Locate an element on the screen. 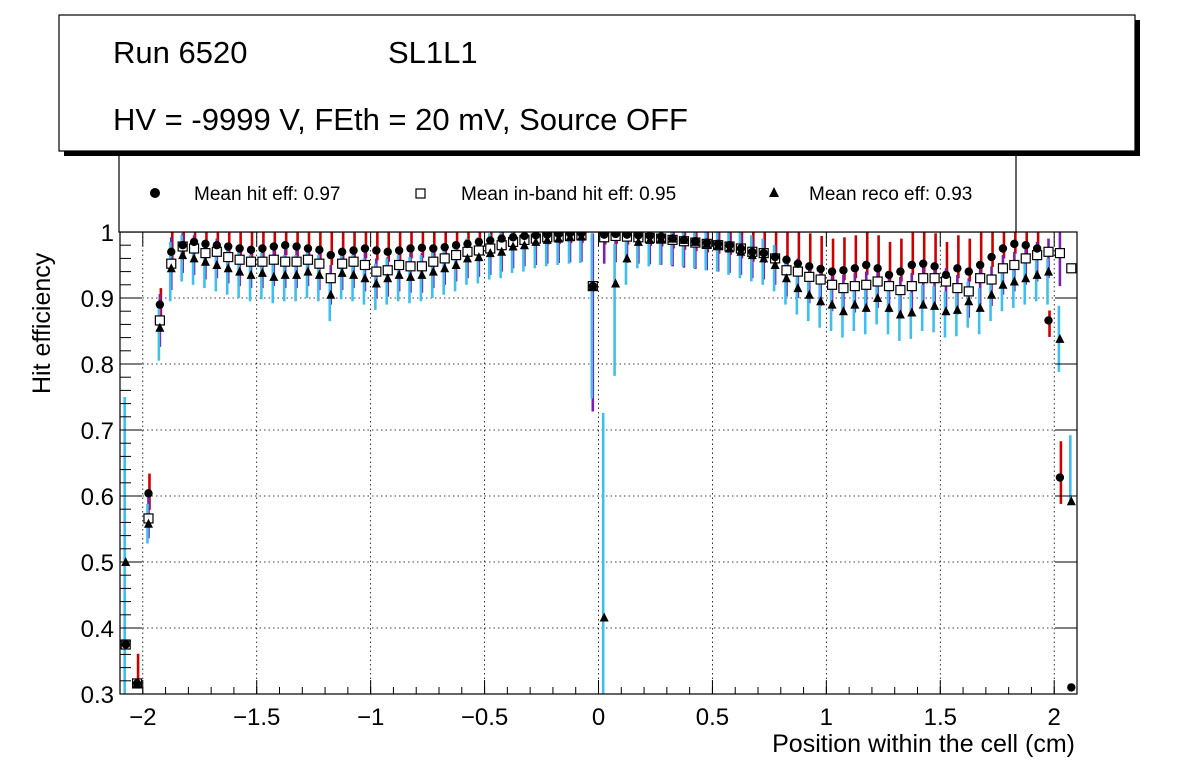 This screenshot has height=772, width=1196. run-label: Run 6520 is located at coordinates (180, 52).